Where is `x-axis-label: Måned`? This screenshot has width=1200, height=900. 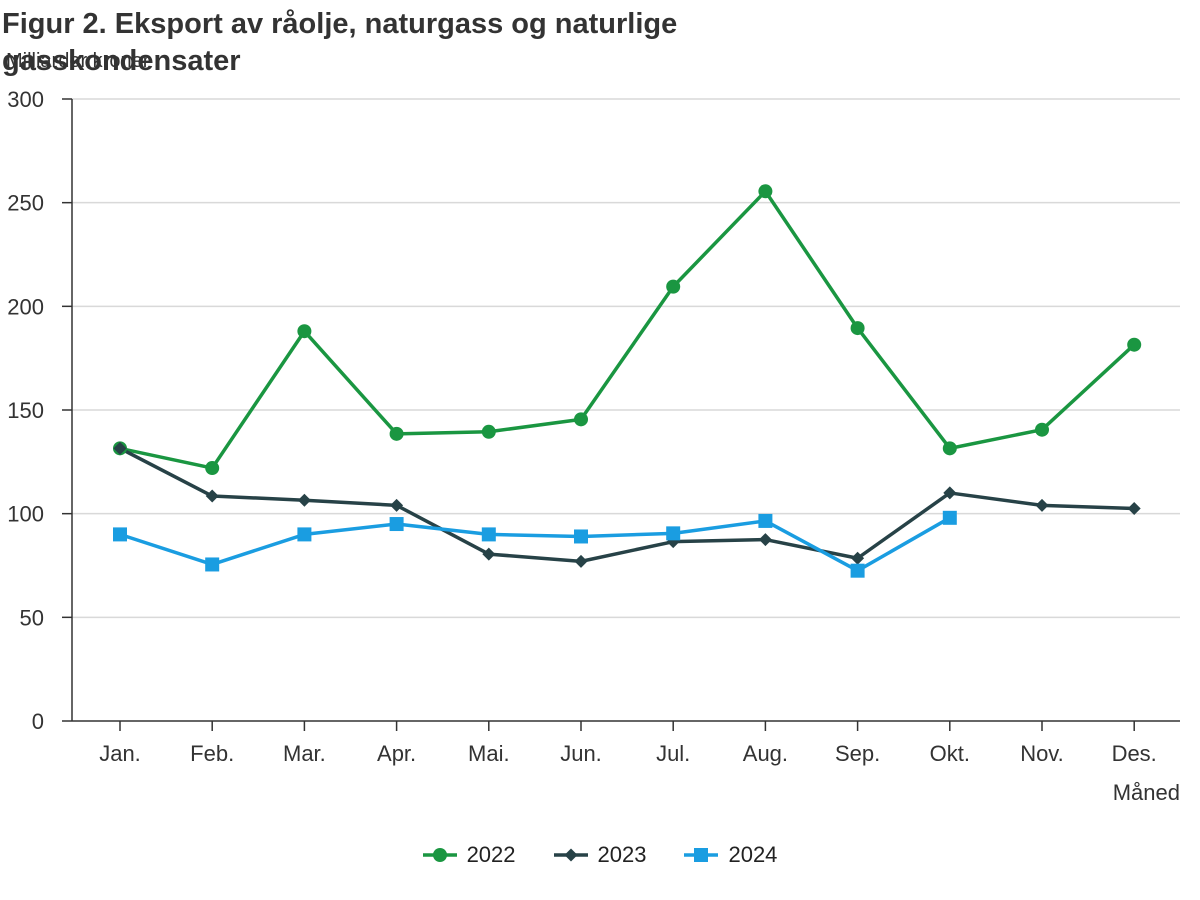 x-axis-label: Måned is located at coordinates (1146, 792).